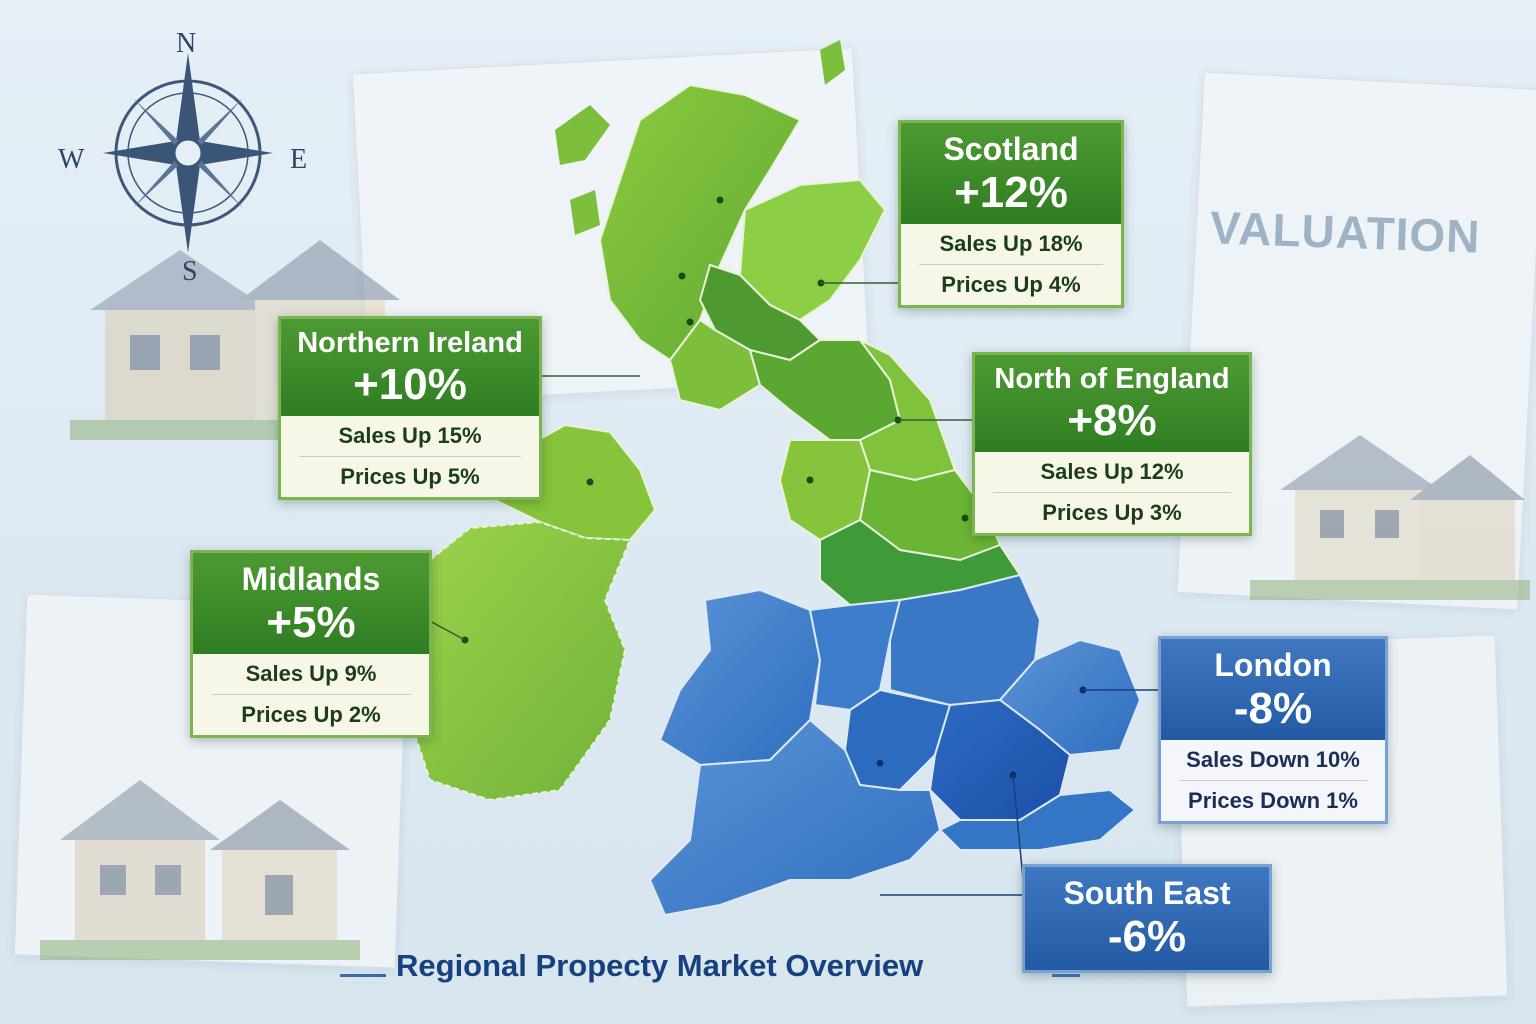 This screenshot has height=1024, width=1536. I want to click on card-details: Sales Down 10% Prices Down 1%, so click(1273, 780).